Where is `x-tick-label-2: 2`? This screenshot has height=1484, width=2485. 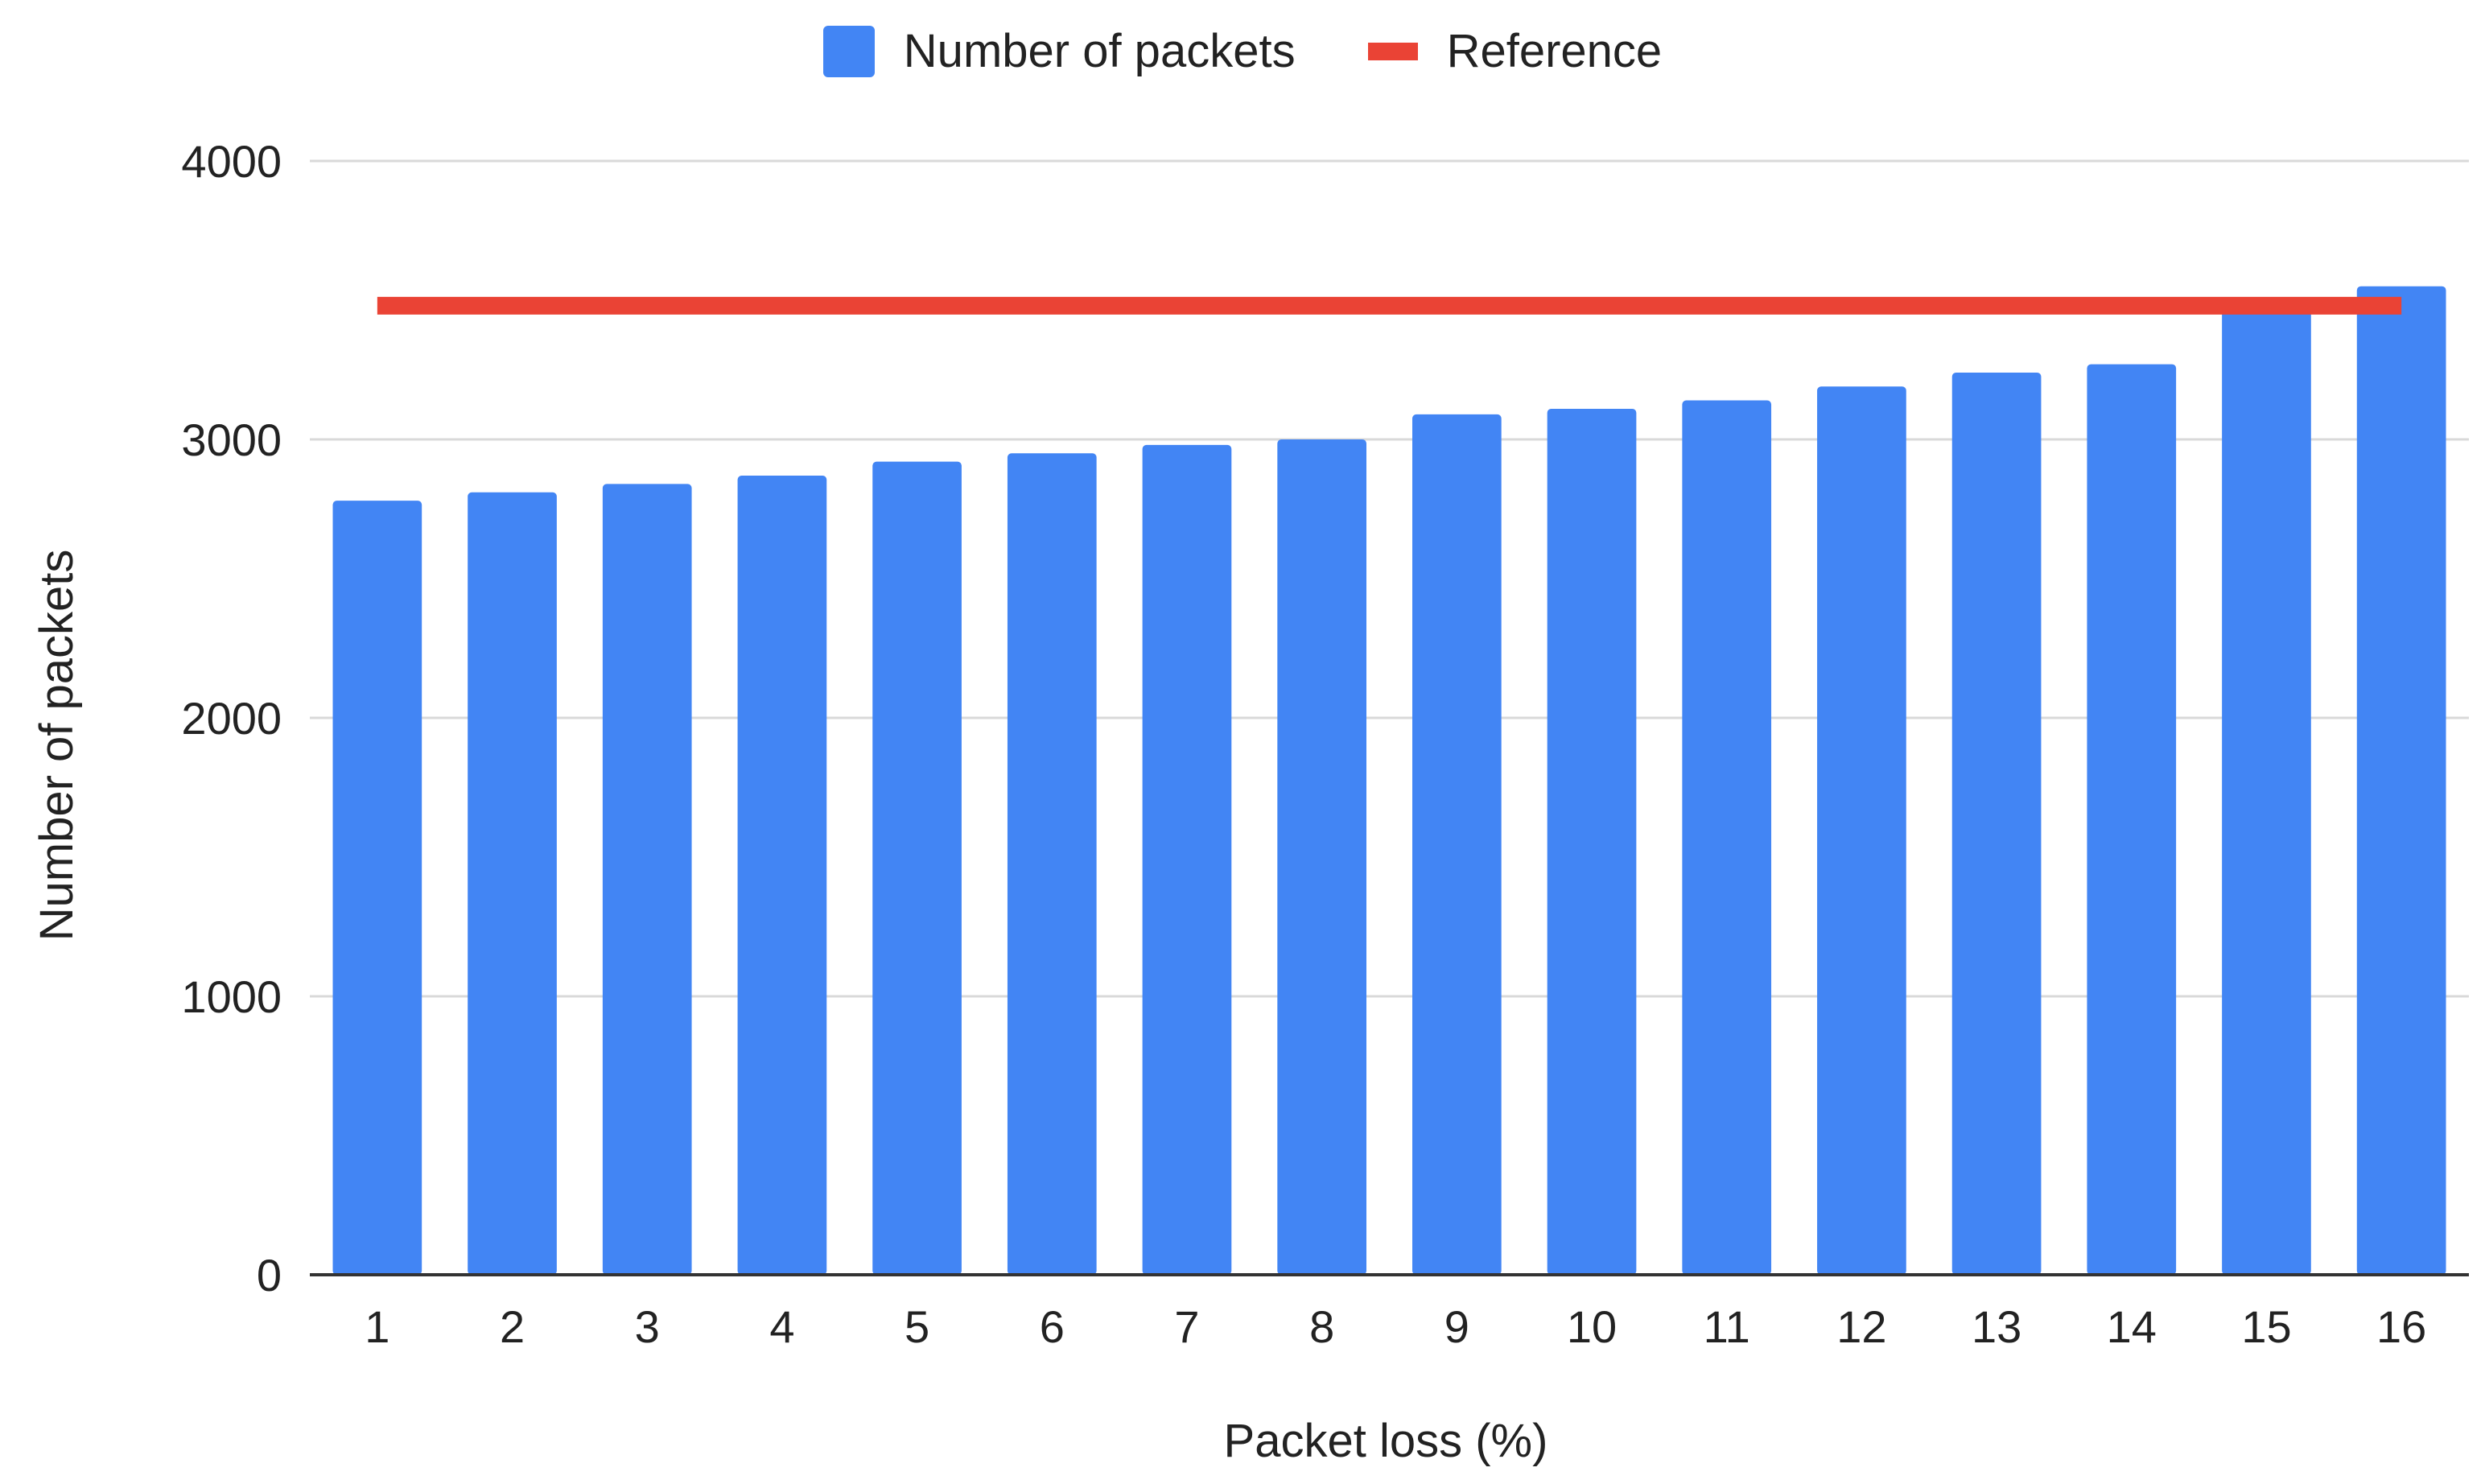 x-tick-label-2: 2 is located at coordinates (512, 1326).